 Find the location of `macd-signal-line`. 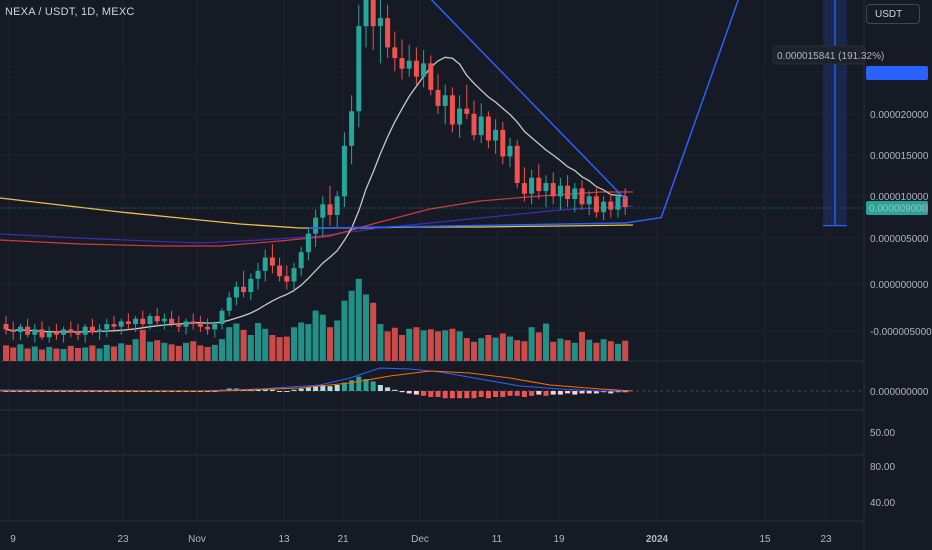

macd-signal-line is located at coordinates (317, 381).